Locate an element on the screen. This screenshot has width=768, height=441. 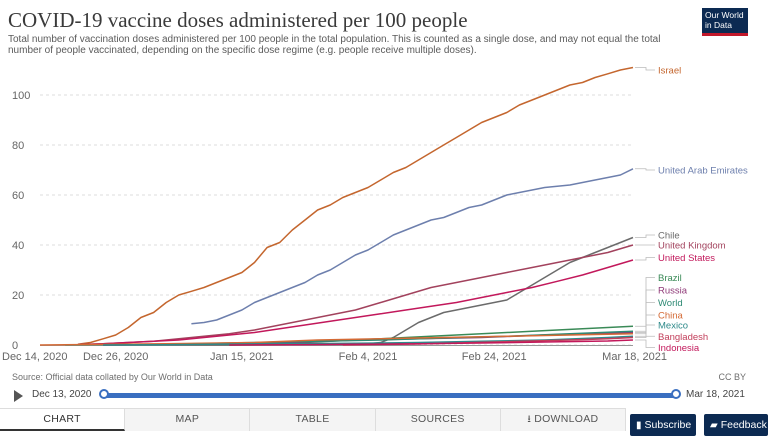
tab-download: ⭳ DOWNLOAD is located at coordinates (563, 420).